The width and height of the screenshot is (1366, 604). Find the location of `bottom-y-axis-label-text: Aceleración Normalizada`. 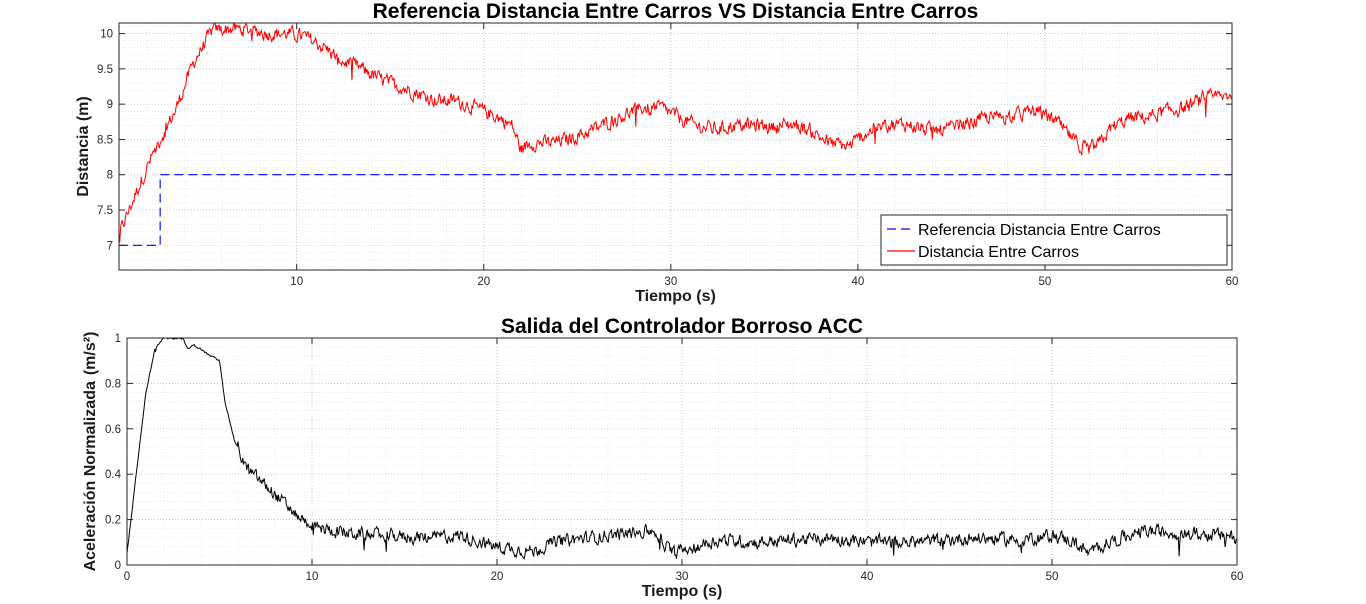

bottom-y-axis-label-text: Aceleración Normalizada is located at coordinates (90, 476).